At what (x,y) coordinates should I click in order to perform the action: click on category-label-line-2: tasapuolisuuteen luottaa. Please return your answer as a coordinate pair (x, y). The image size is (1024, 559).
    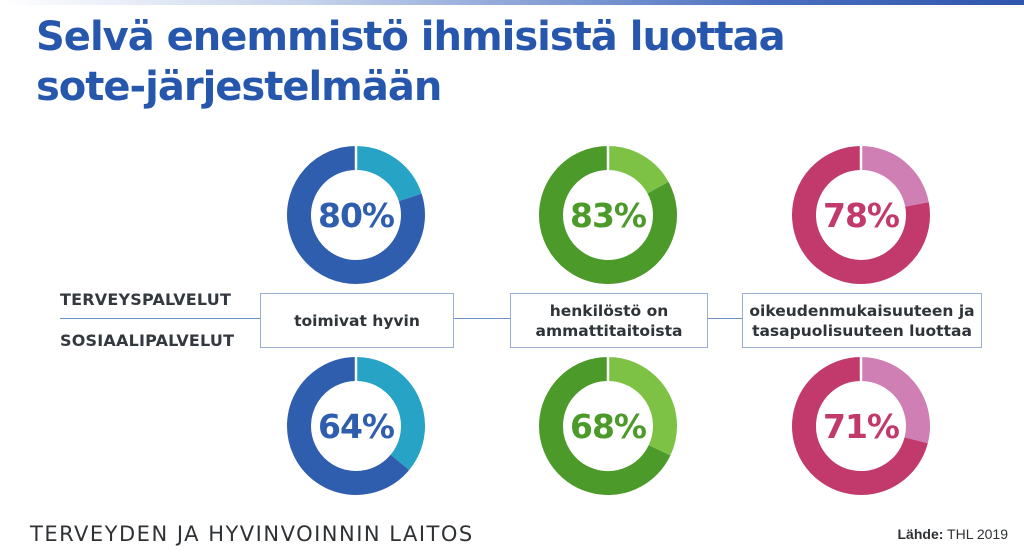
    Looking at the image, I should click on (862, 330).